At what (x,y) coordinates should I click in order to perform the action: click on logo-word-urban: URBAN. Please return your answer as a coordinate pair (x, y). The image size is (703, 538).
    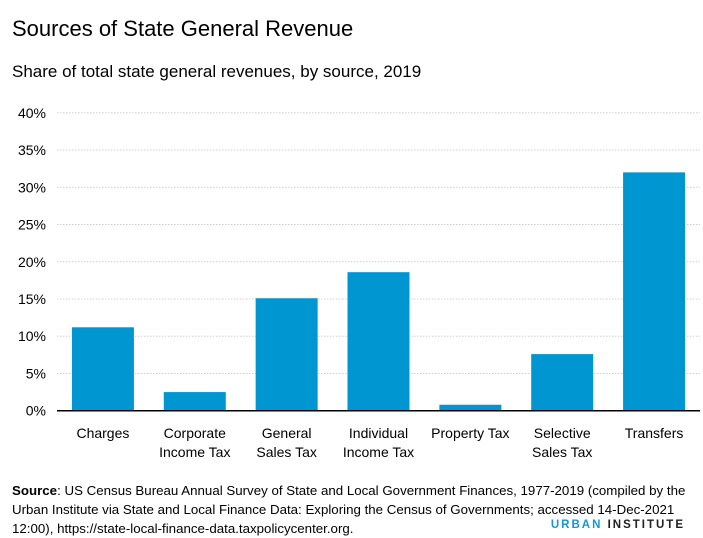
    Looking at the image, I should click on (576, 525).